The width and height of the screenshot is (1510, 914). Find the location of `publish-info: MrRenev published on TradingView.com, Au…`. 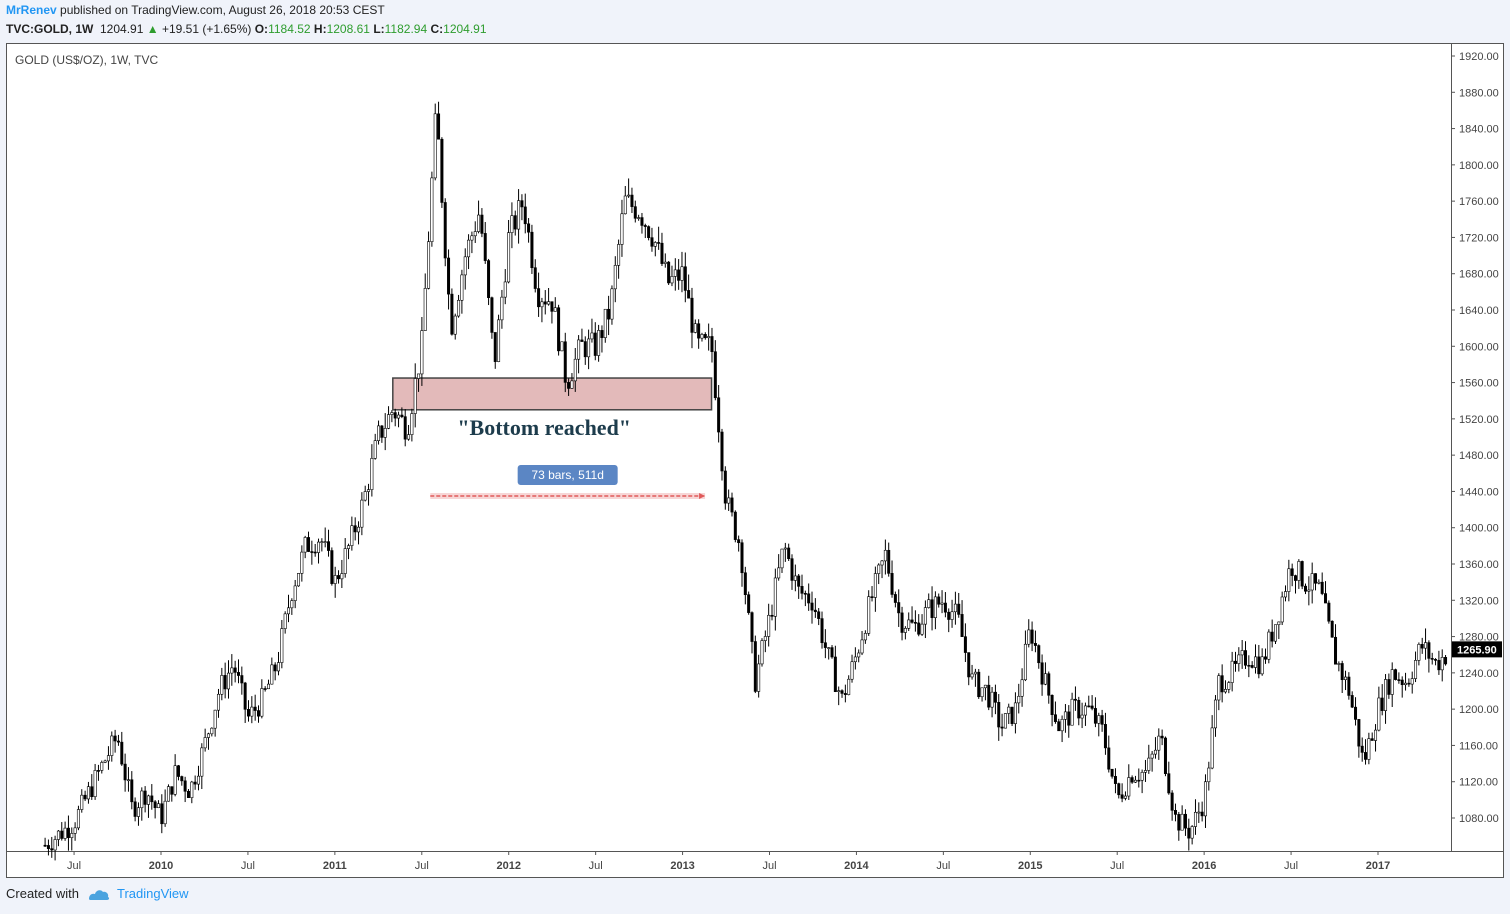

publish-info: MrRenev published on TradingView.com, Au… is located at coordinates (195, 10).